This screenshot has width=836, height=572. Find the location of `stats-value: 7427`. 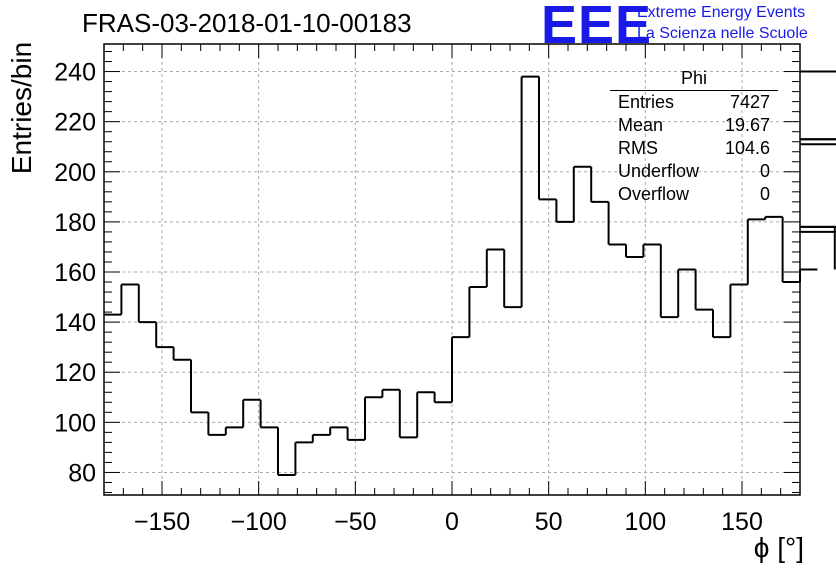

stats-value: 7427 is located at coordinates (749, 102).